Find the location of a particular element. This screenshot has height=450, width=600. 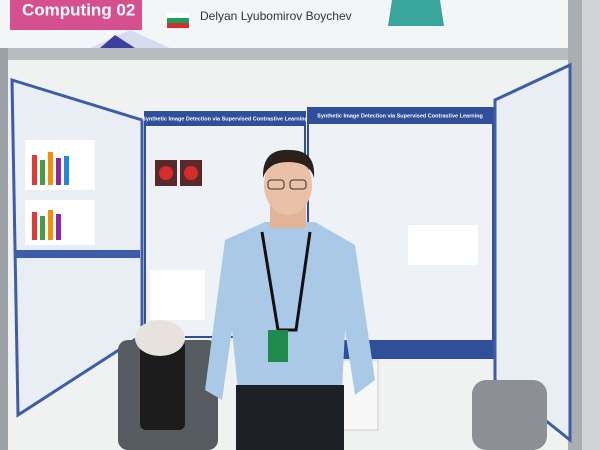

trousers is located at coordinates (290, 417).